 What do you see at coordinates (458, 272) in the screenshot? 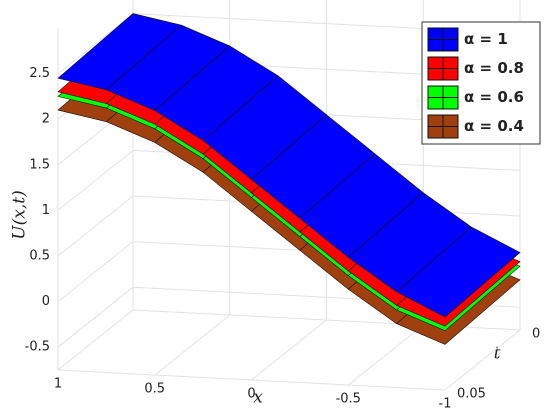
I see `surface-patch` at bounding box center [458, 272].